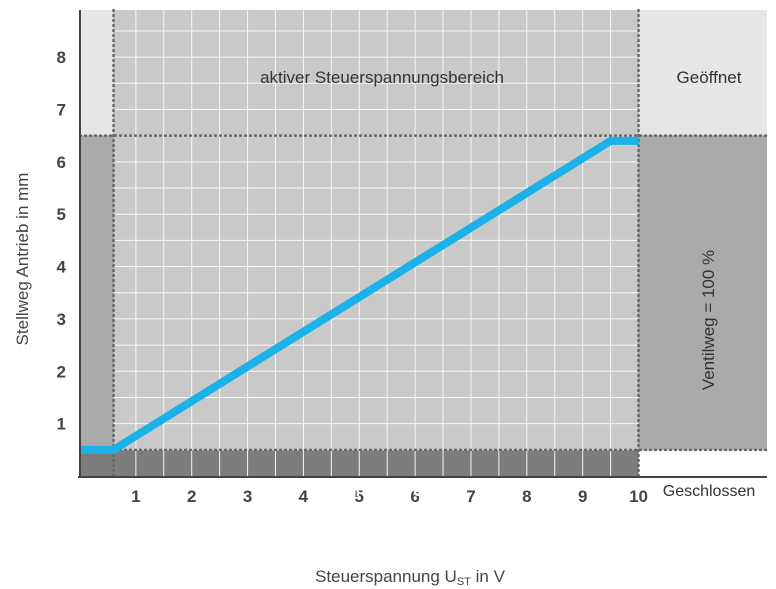 The image size is (776, 589). What do you see at coordinates (470, 496) in the screenshot?
I see `x-tick-label: 7` at bounding box center [470, 496].